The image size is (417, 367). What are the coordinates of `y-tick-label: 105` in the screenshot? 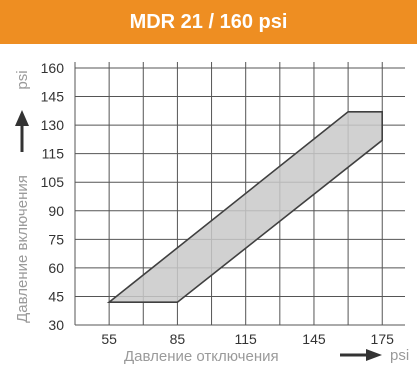 It's located at (53, 182).